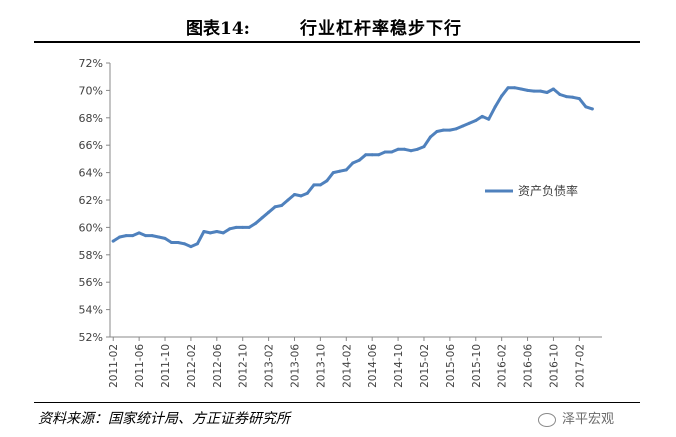  Describe the element at coordinates (531, 190) in the screenshot. I see `legend: 资产负债率` at that location.